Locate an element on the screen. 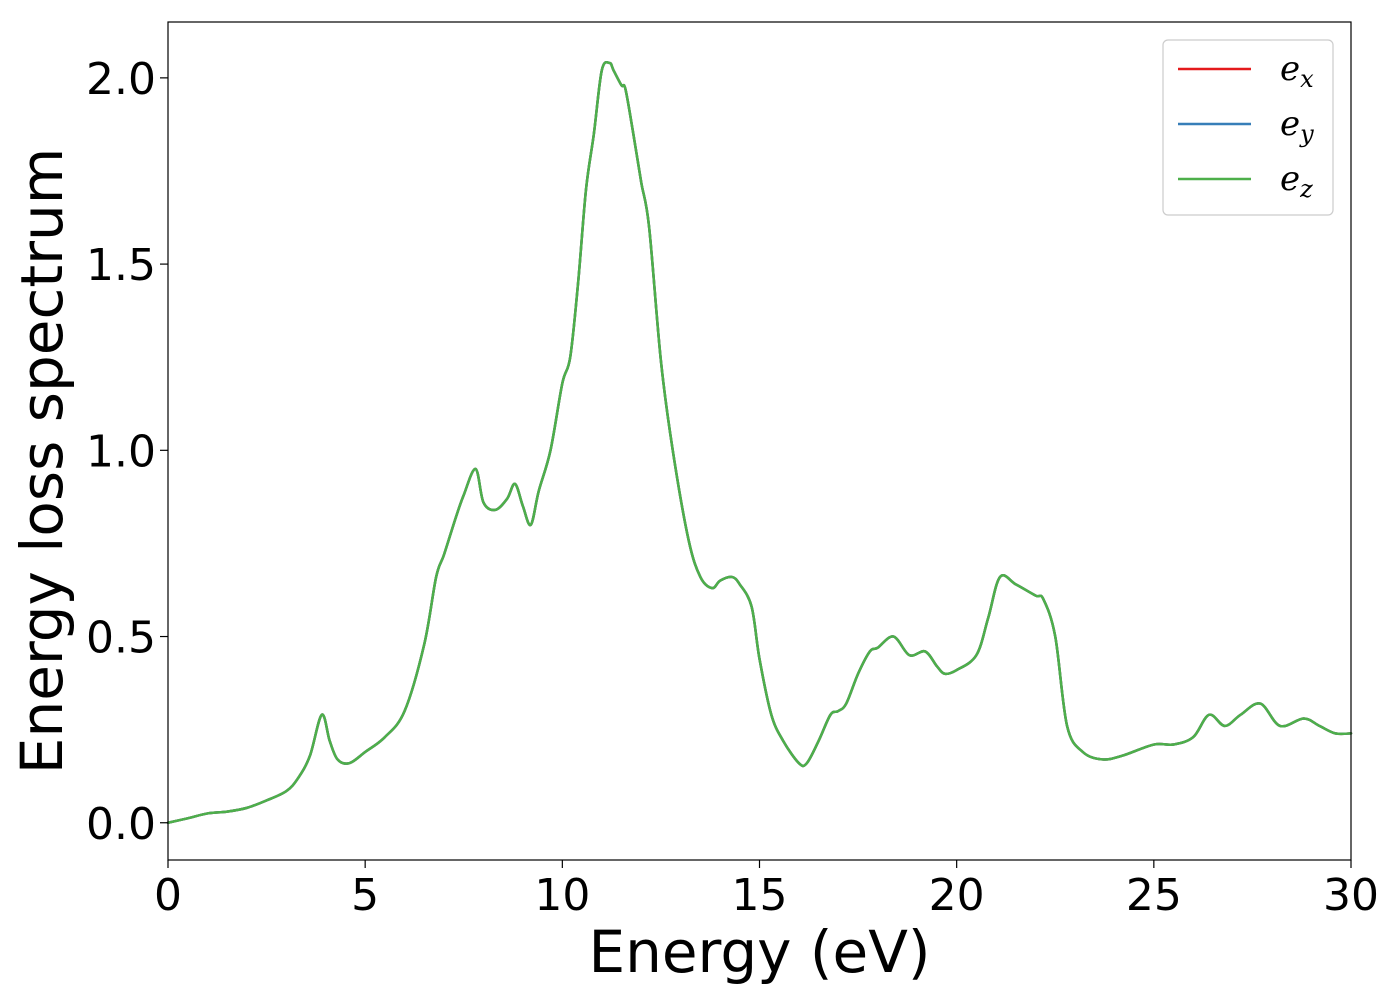 Image resolution: width=1400 pixels, height=1000 pixels. x-tick-label: 15 is located at coordinates (760, 895).